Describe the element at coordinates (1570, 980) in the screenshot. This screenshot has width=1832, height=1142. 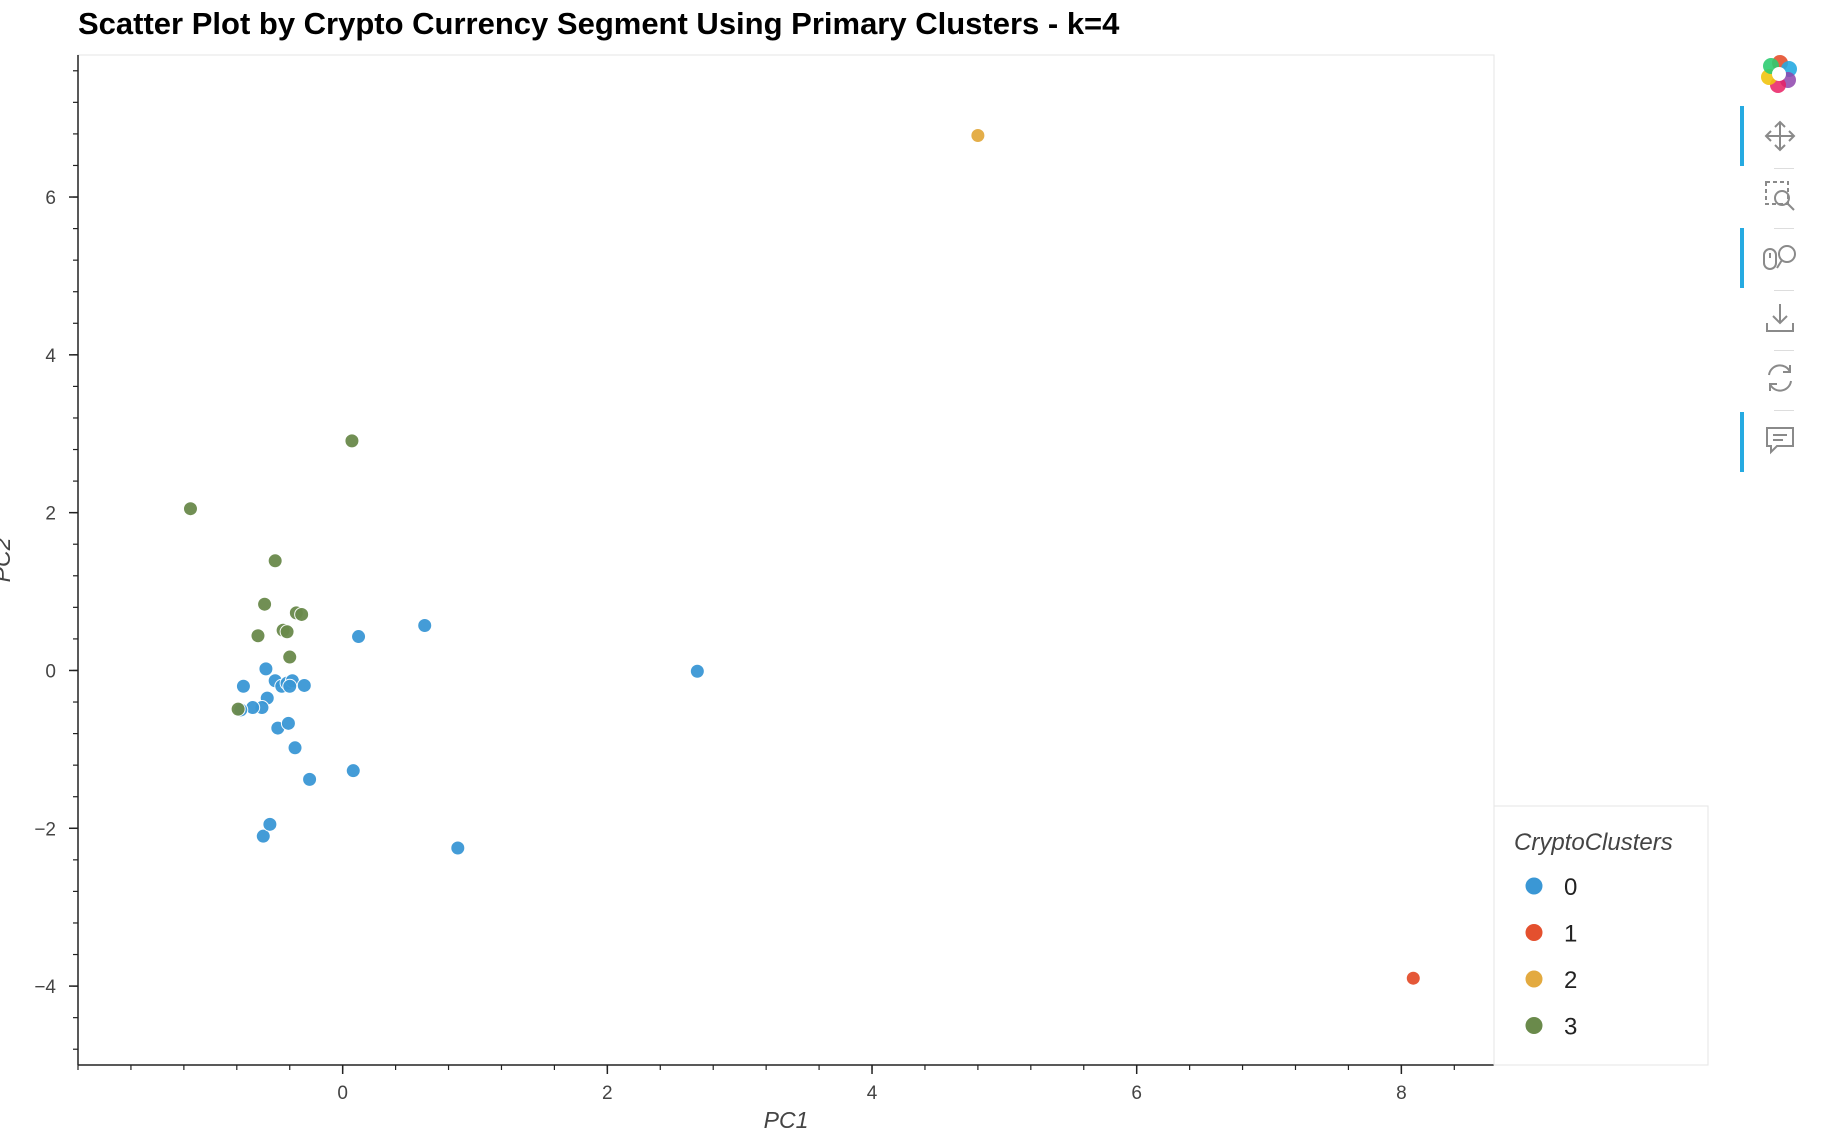
I see `legend-label: 2` at that location.